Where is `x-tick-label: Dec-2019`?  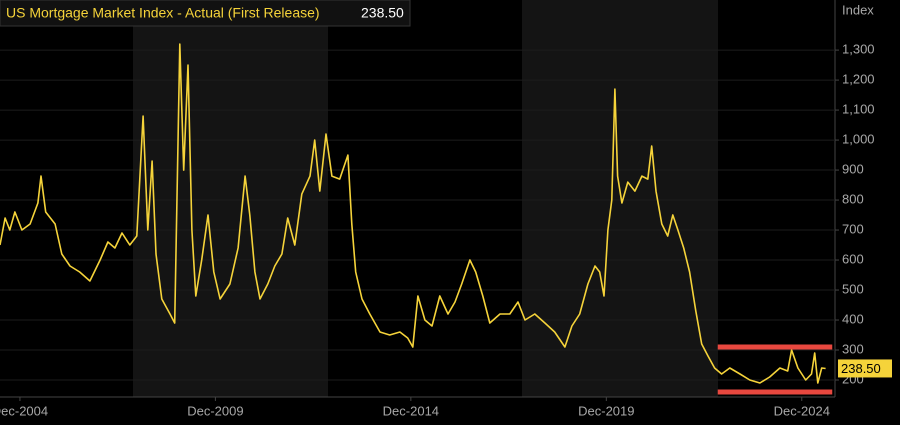 x-tick-label: Dec-2019 is located at coordinates (606, 410).